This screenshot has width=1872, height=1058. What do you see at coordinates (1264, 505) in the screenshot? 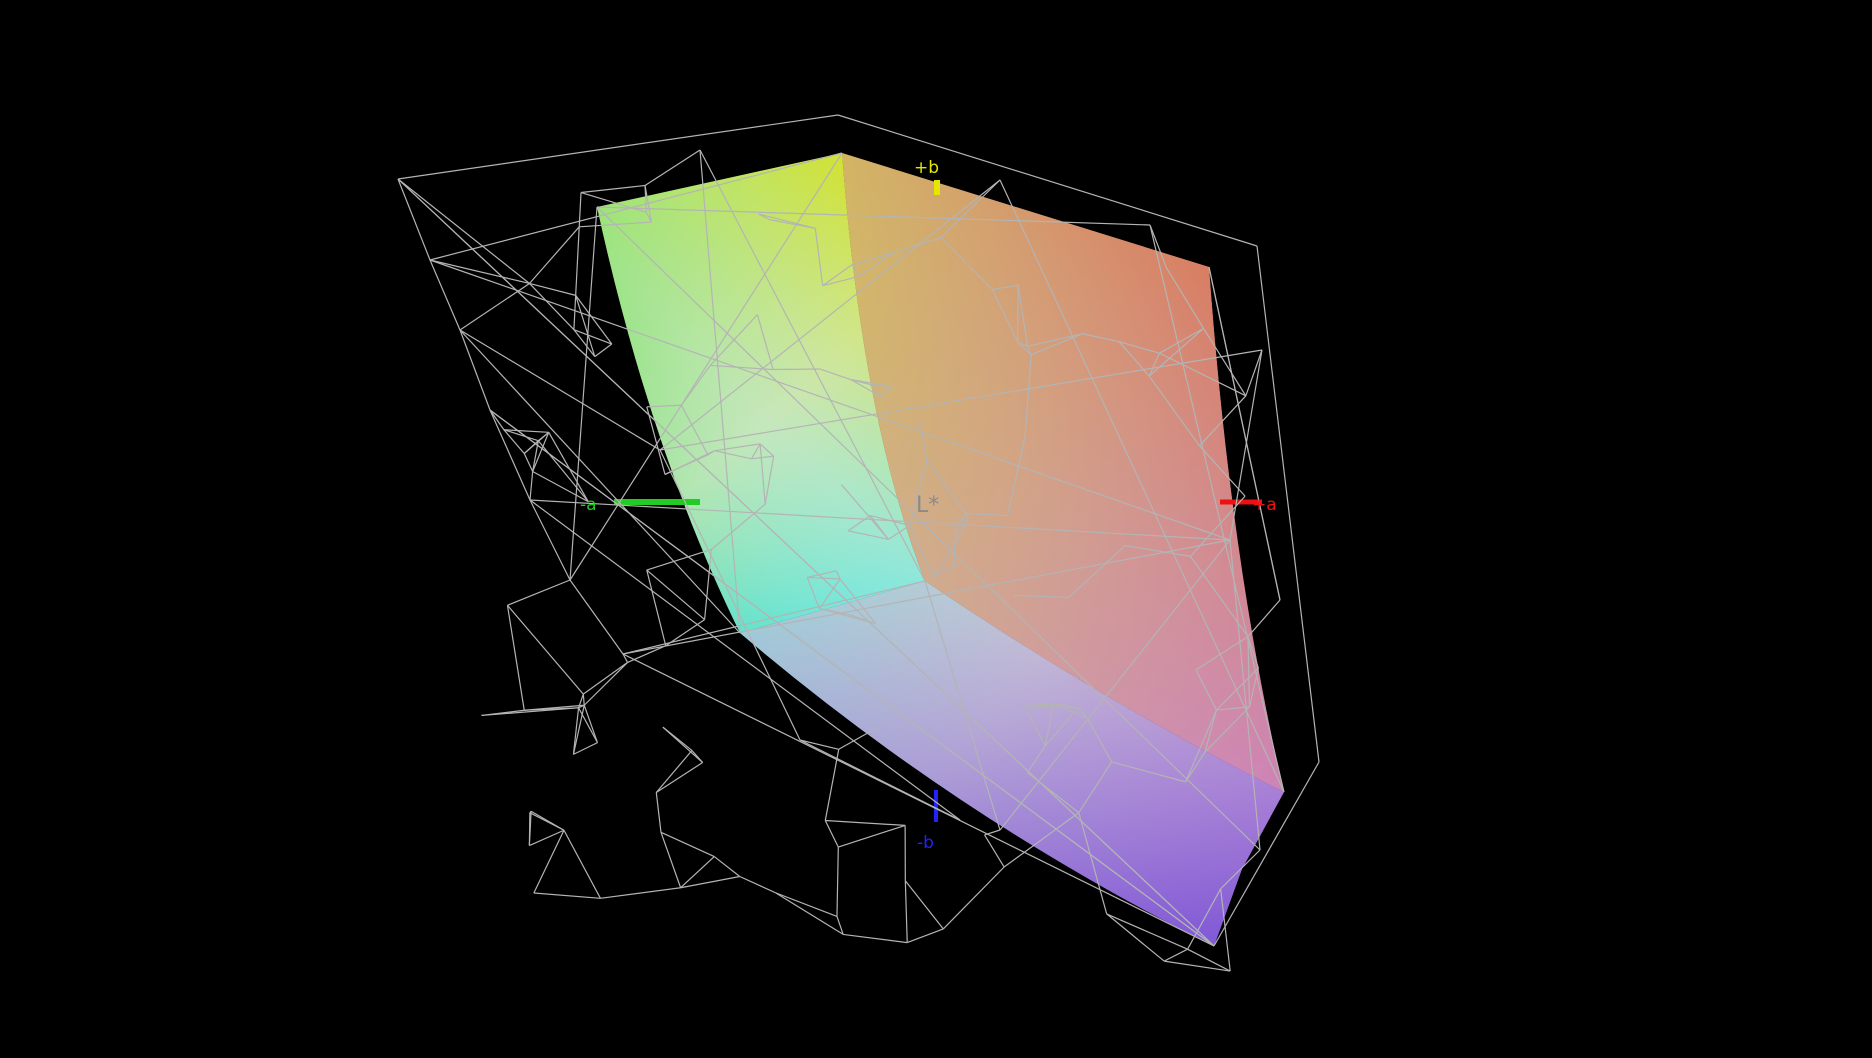
I see `axis-label-plus-a: +a` at bounding box center [1264, 505].